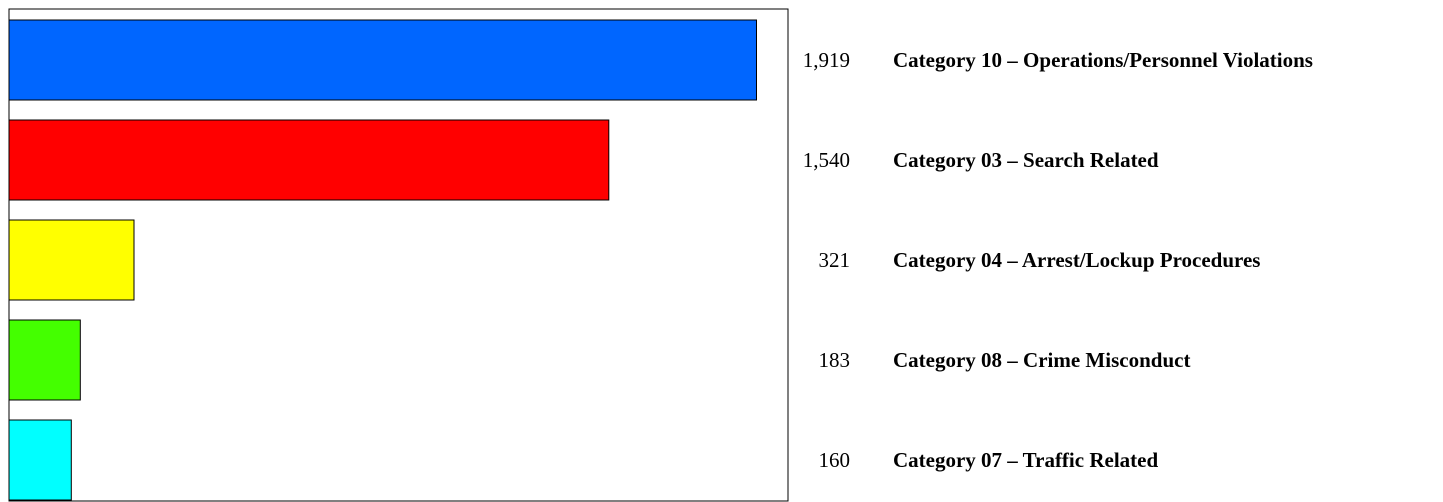 The height and width of the screenshot is (502, 1443). What do you see at coordinates (835, 360) in the screenshot?
I see `value-label-4: 183` at bounding box center [835, 360].